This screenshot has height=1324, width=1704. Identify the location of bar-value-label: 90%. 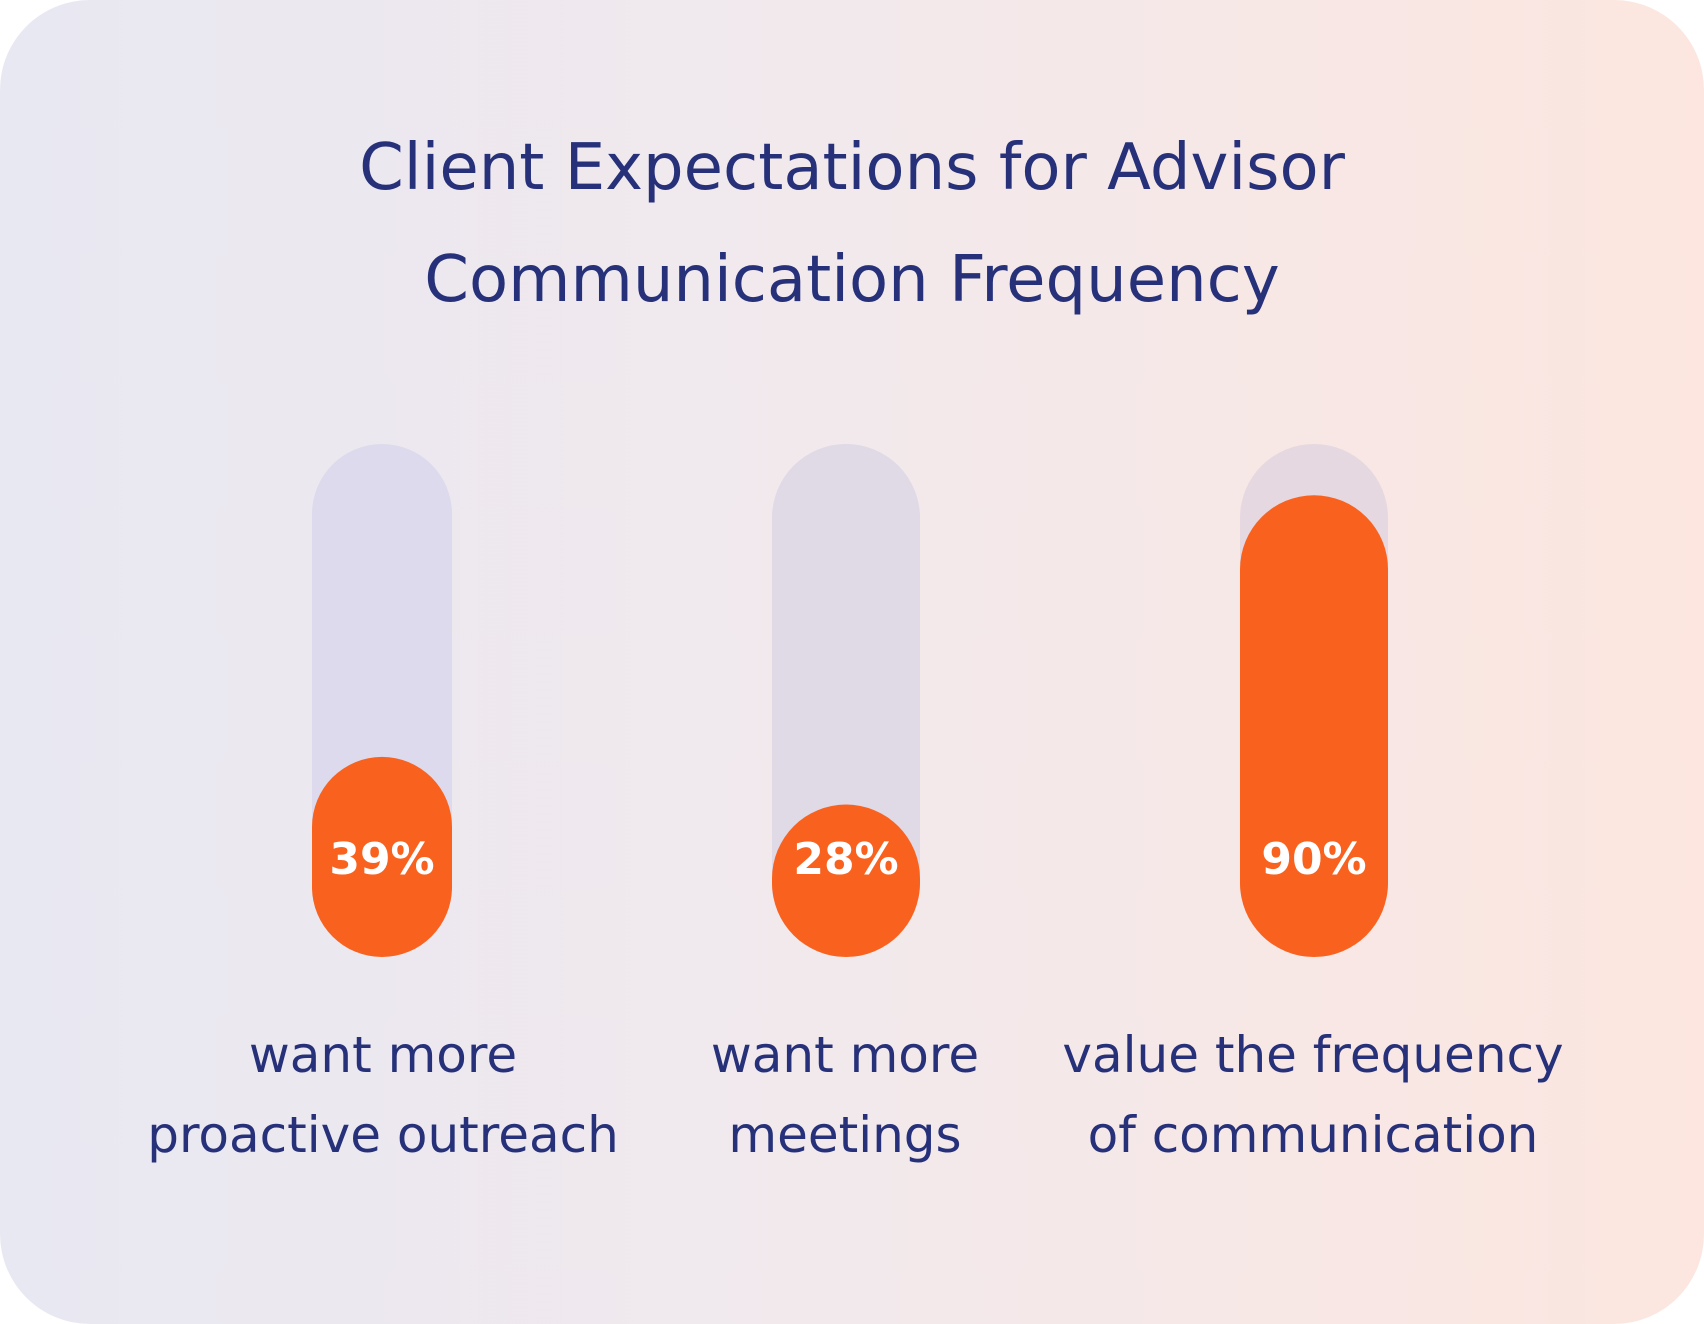
(1313, 859).